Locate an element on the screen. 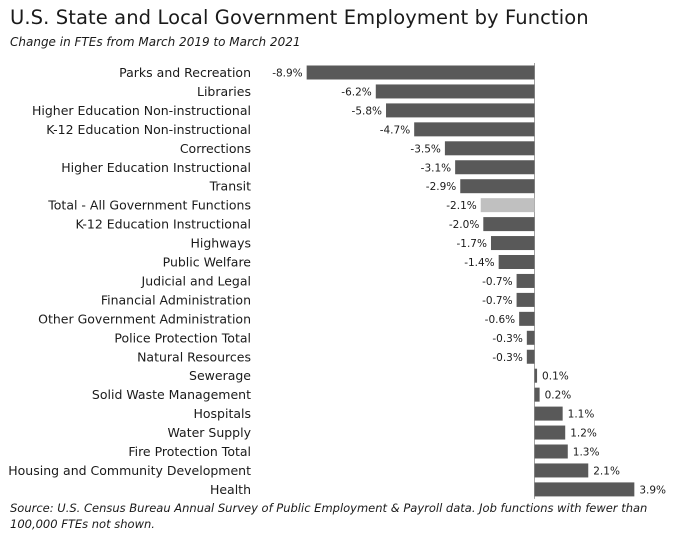  category-label-public-welfare: Public Welfare is located at coordinates (207, 262).